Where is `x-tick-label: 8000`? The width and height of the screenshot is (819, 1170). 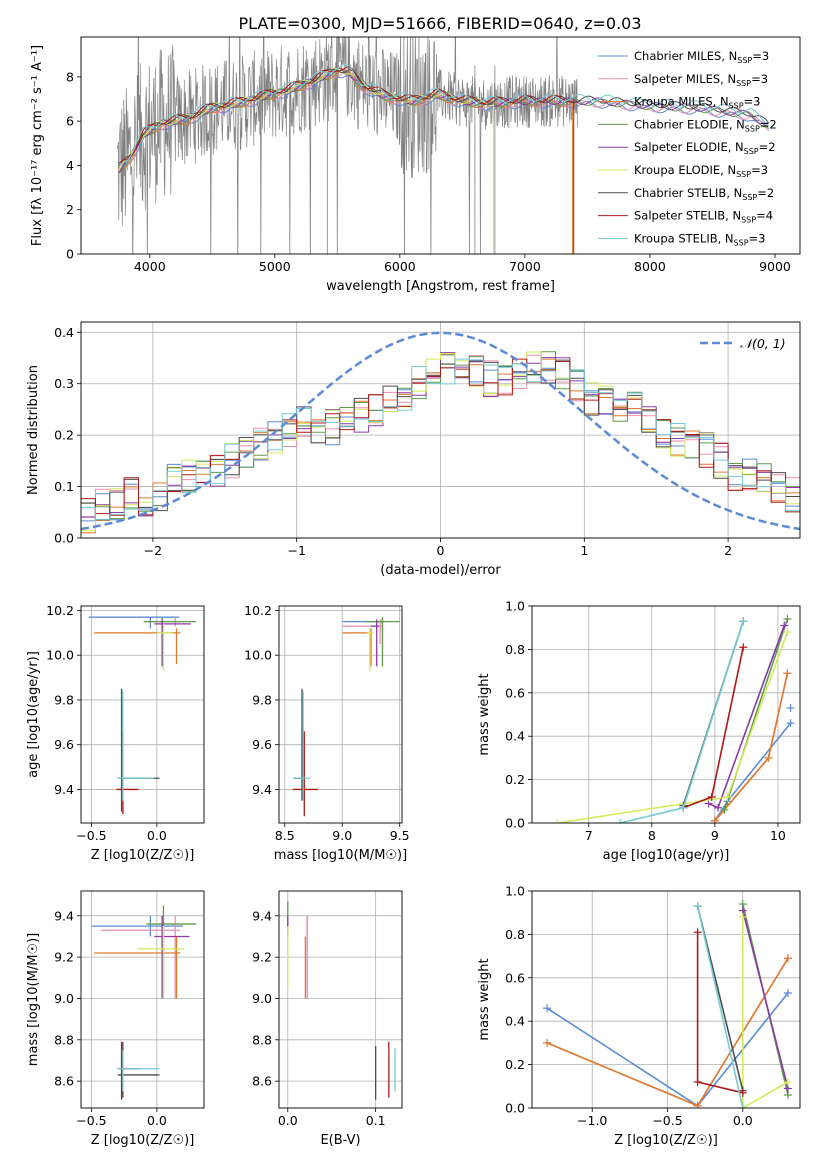
x-tick-label: 8000 is located at coordinates (650, 266).